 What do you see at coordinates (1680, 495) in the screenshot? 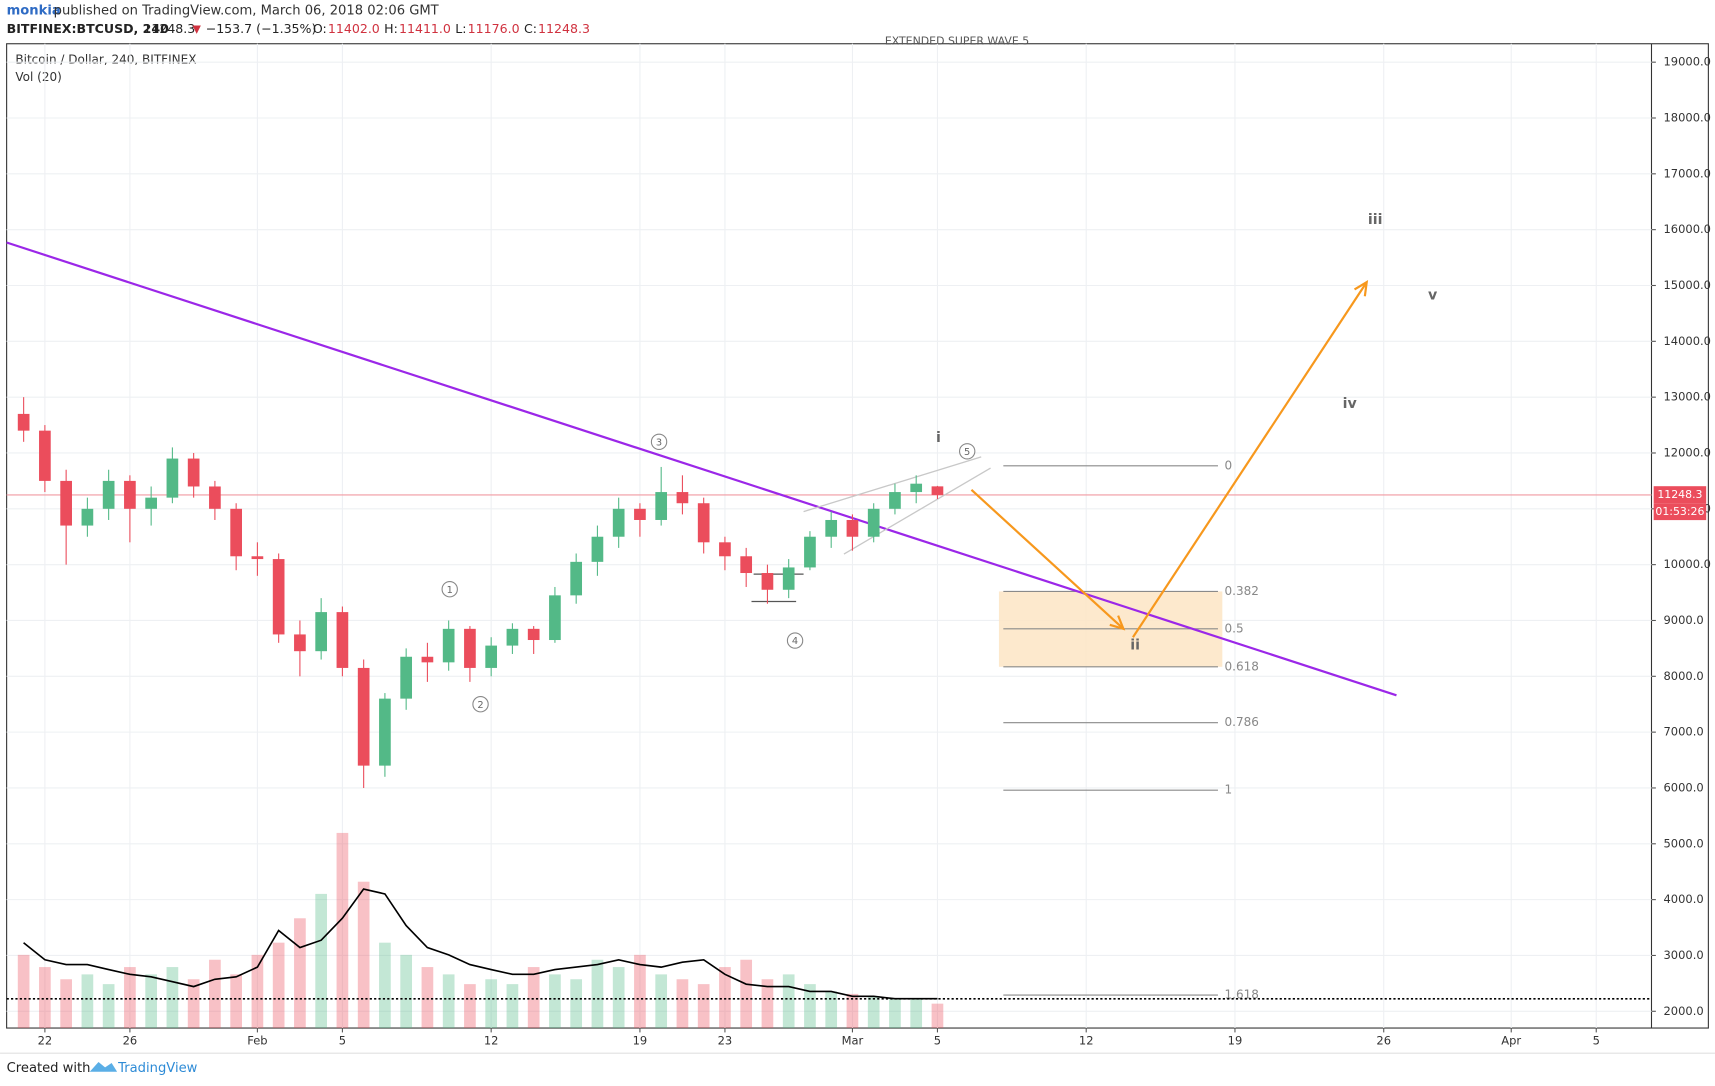
I see `price-badge` at bounding box center [1680, 495].